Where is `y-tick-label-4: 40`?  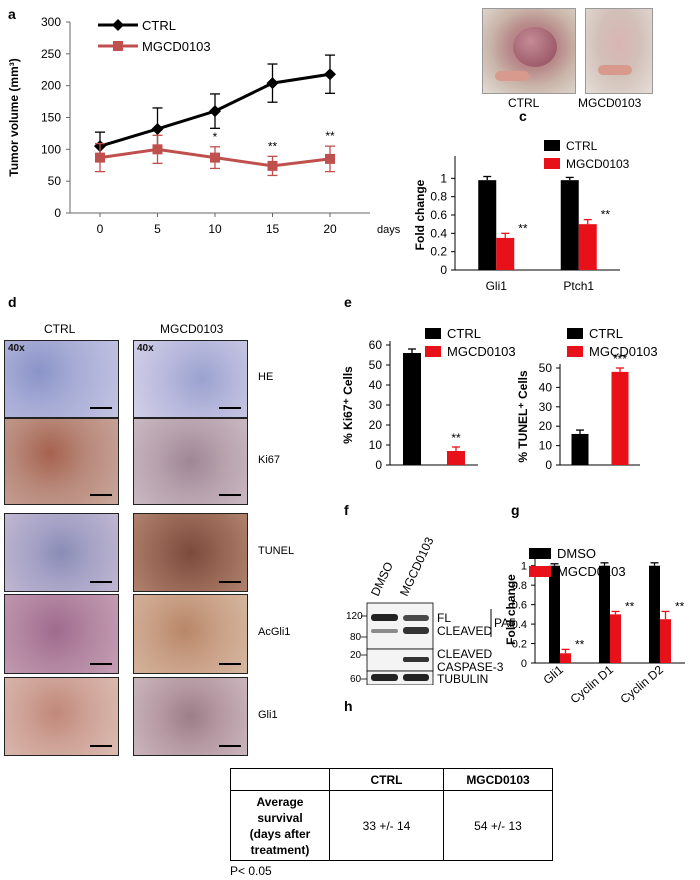
y-tick-label-4: 40 is located at coordinates (546, 387).